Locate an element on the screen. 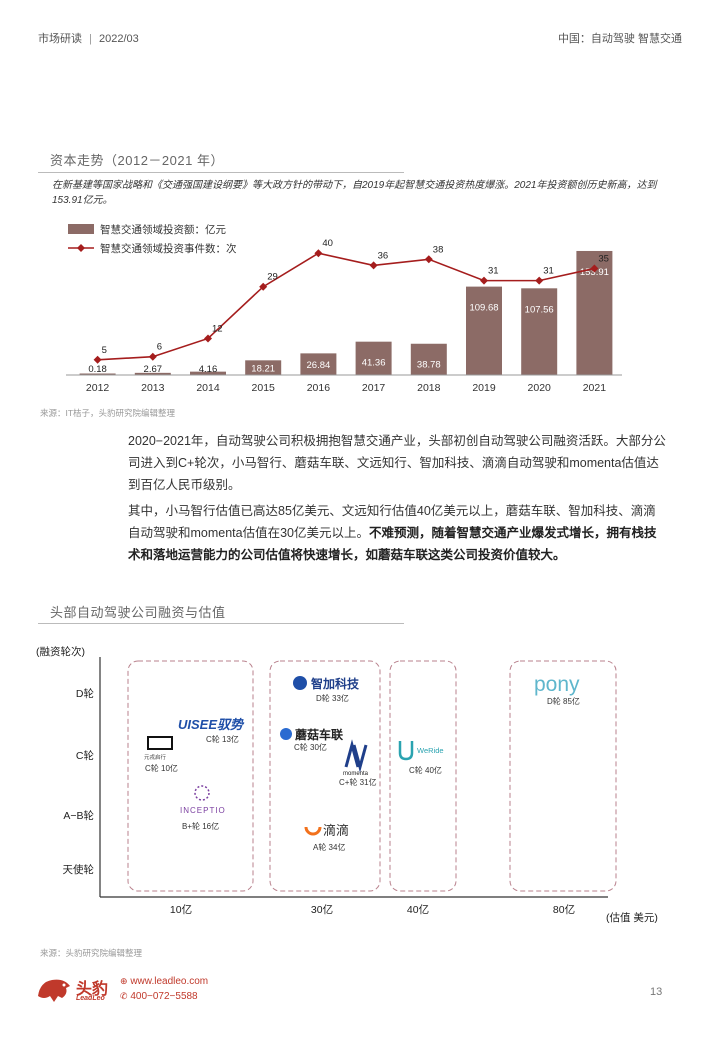 Image resolution: width=720 pixels, height=1040 pixels. footer-url-row: ⊕ www.leadleo.com is located at coordinates (164, 981).